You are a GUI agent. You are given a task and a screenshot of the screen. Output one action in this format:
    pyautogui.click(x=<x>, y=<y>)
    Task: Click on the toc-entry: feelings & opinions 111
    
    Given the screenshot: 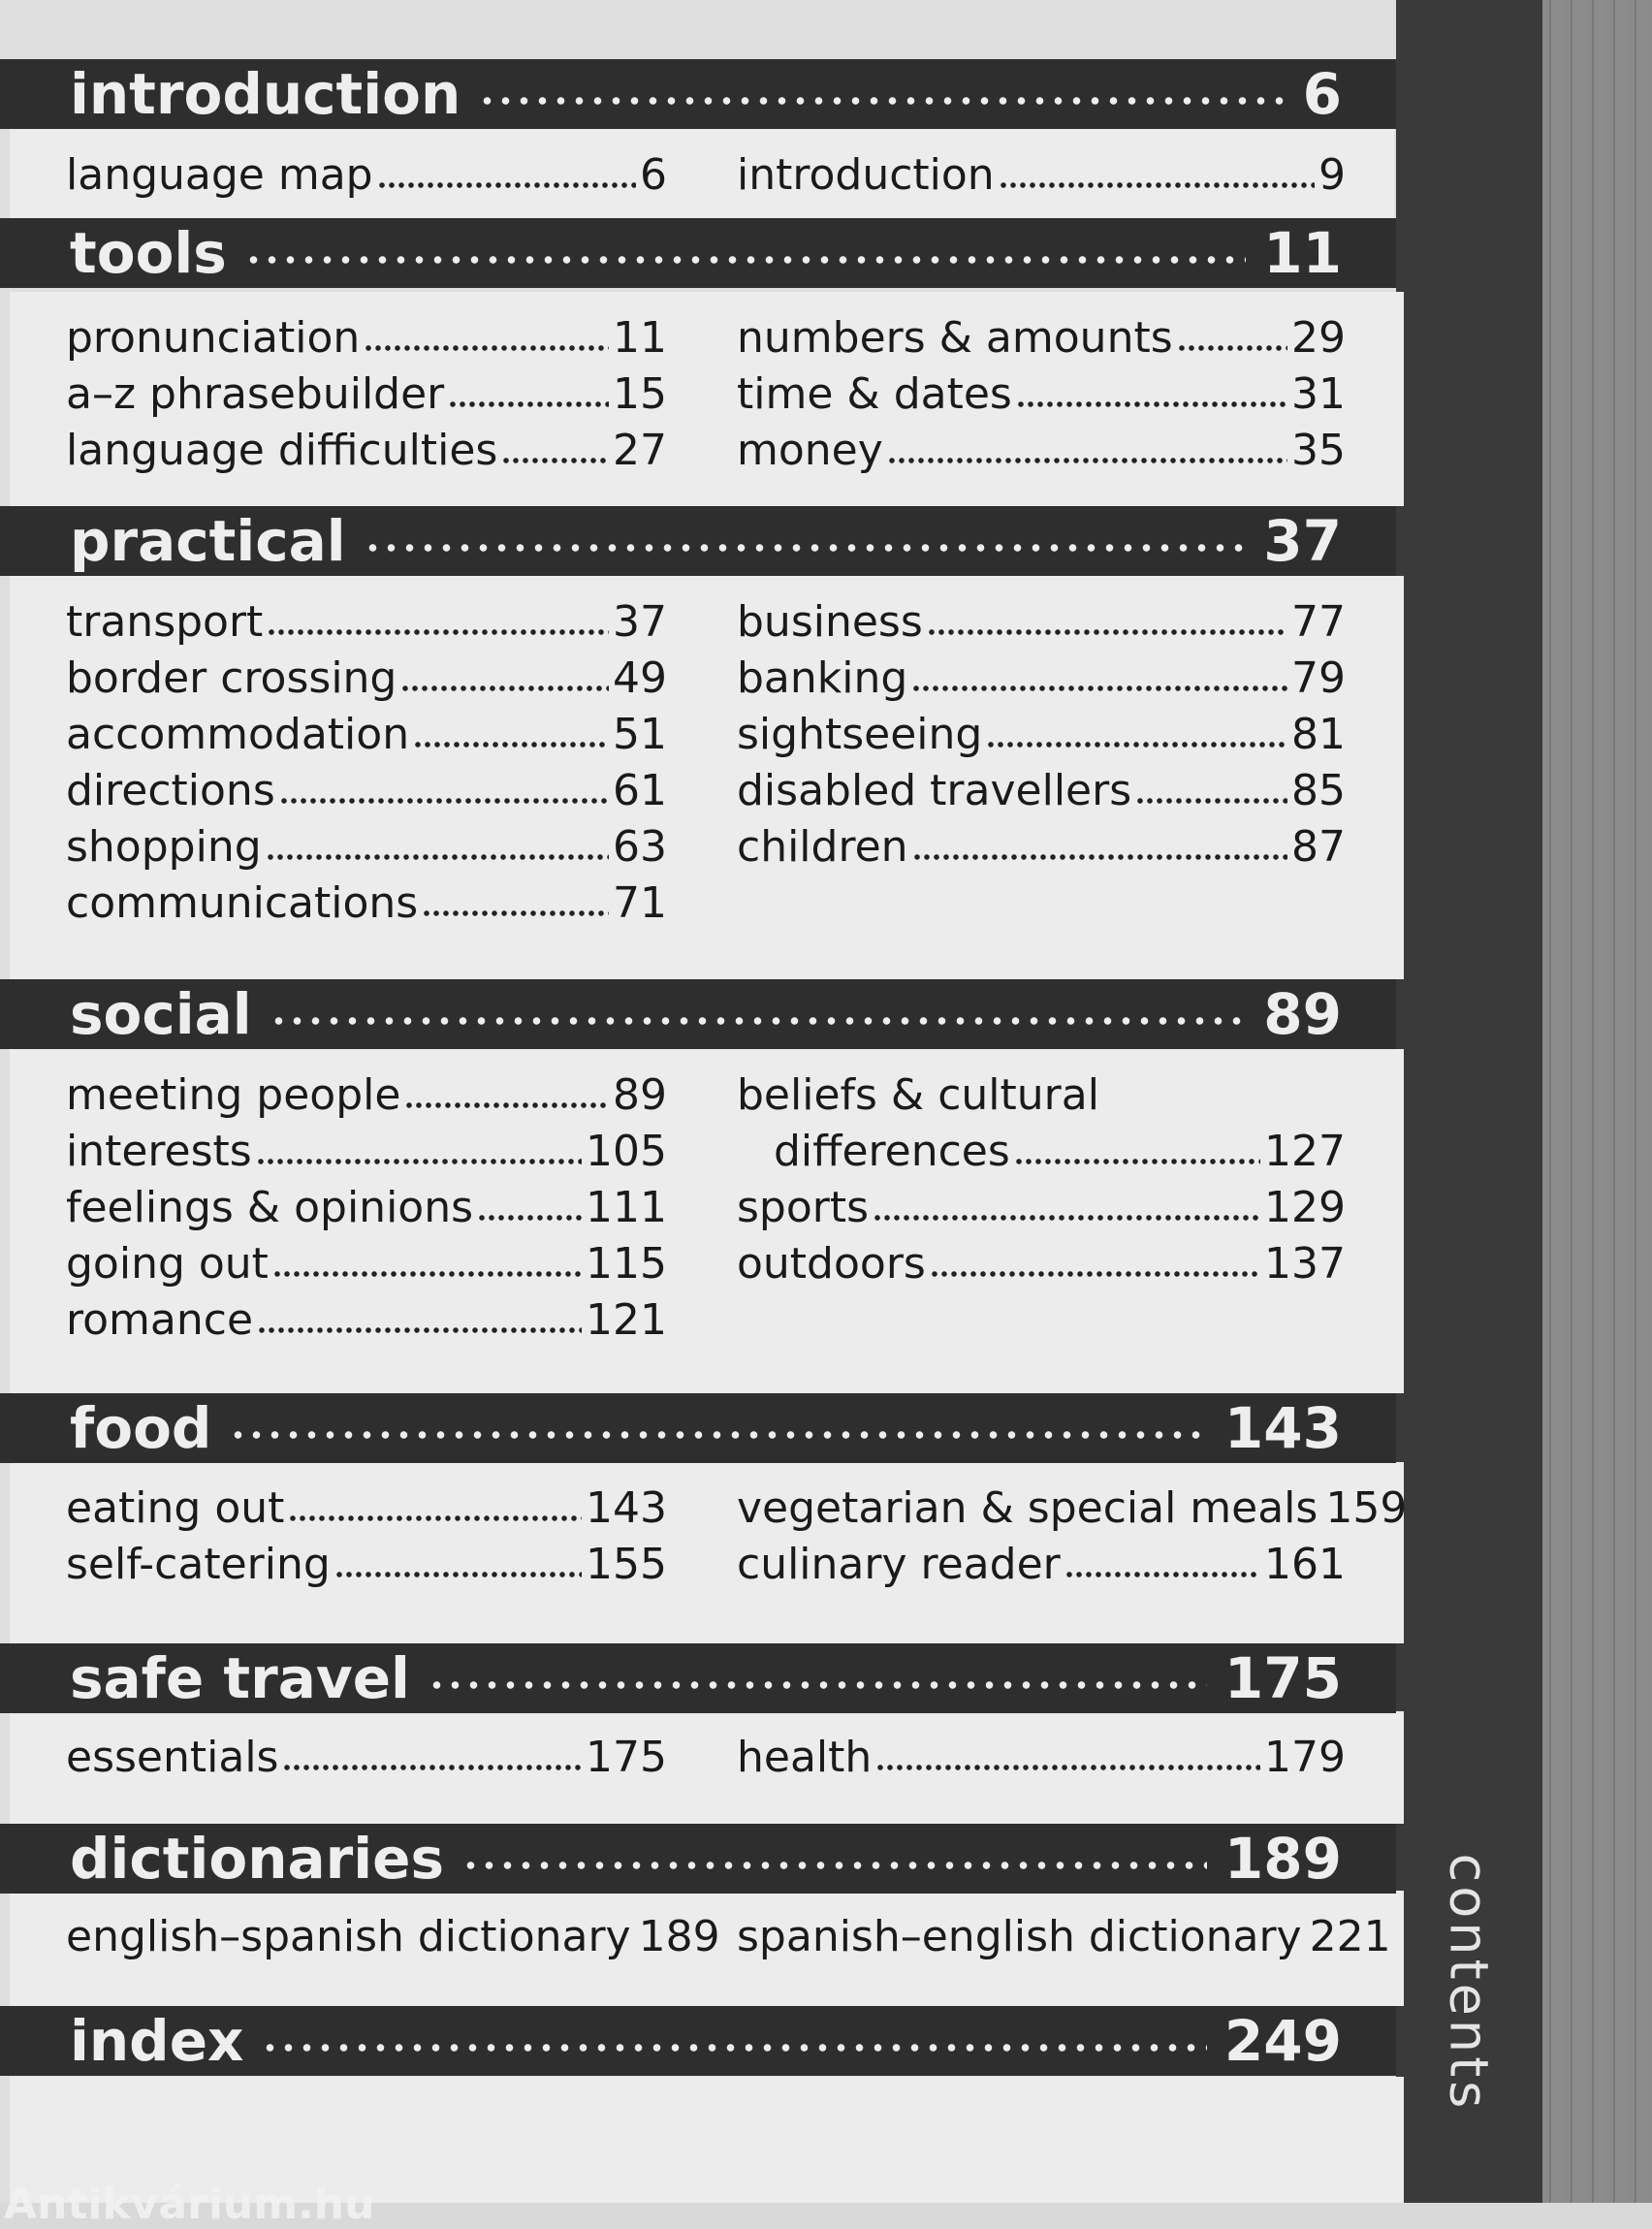 What is the action you would take?
    pyautogui.click(x=367, y=1211)
    